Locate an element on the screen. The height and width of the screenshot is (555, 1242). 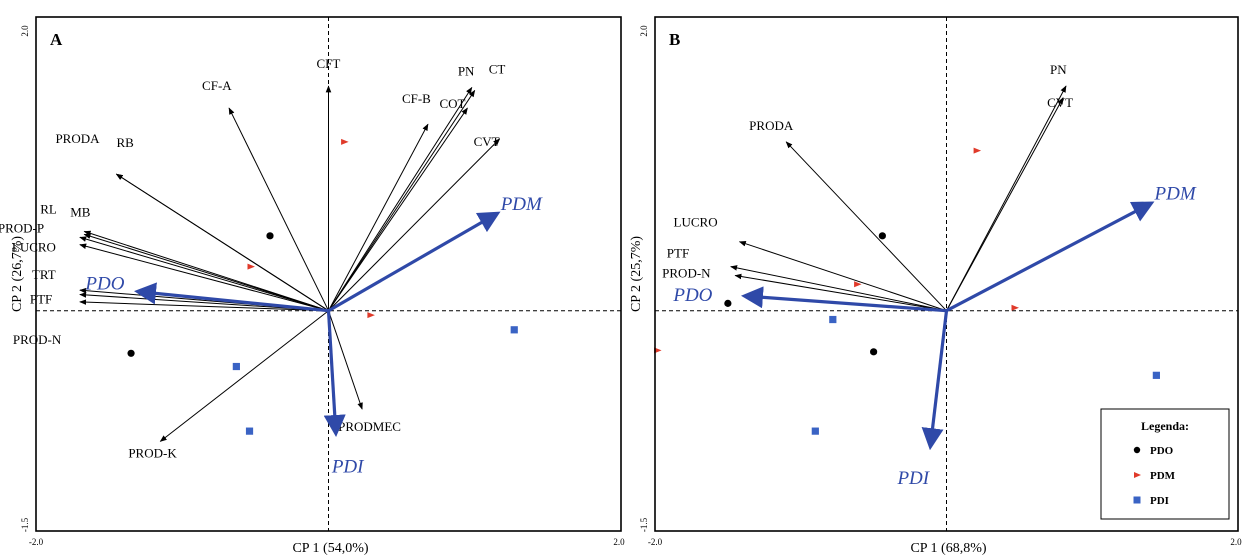
vector-ct is located at coordinates (402, 200).